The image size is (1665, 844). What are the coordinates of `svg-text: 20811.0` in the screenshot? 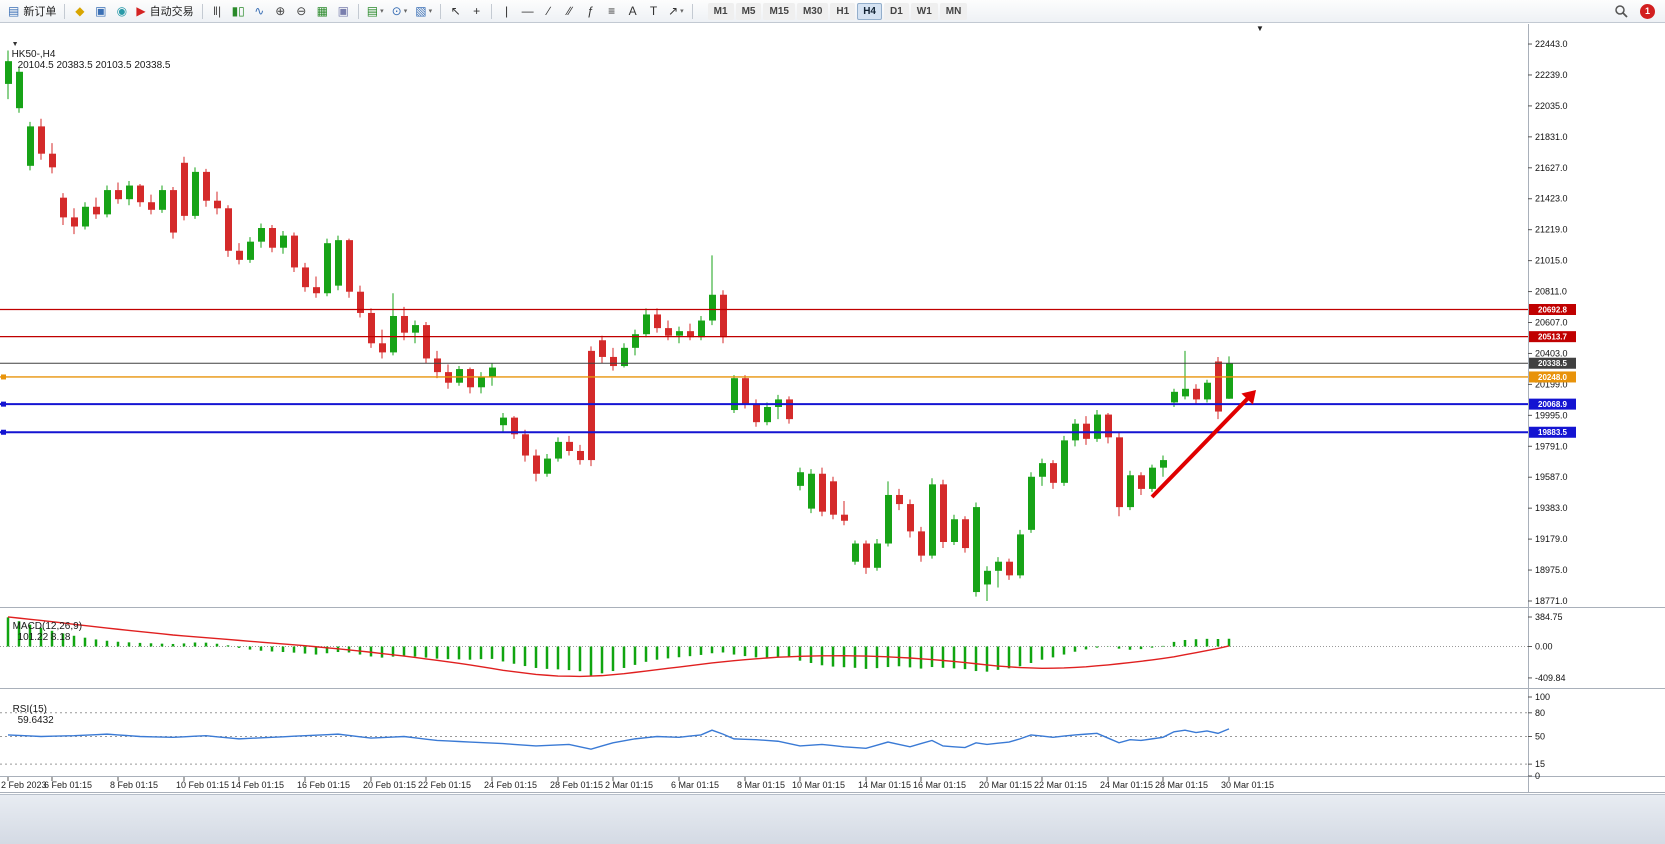 It's located at (1551, 292).